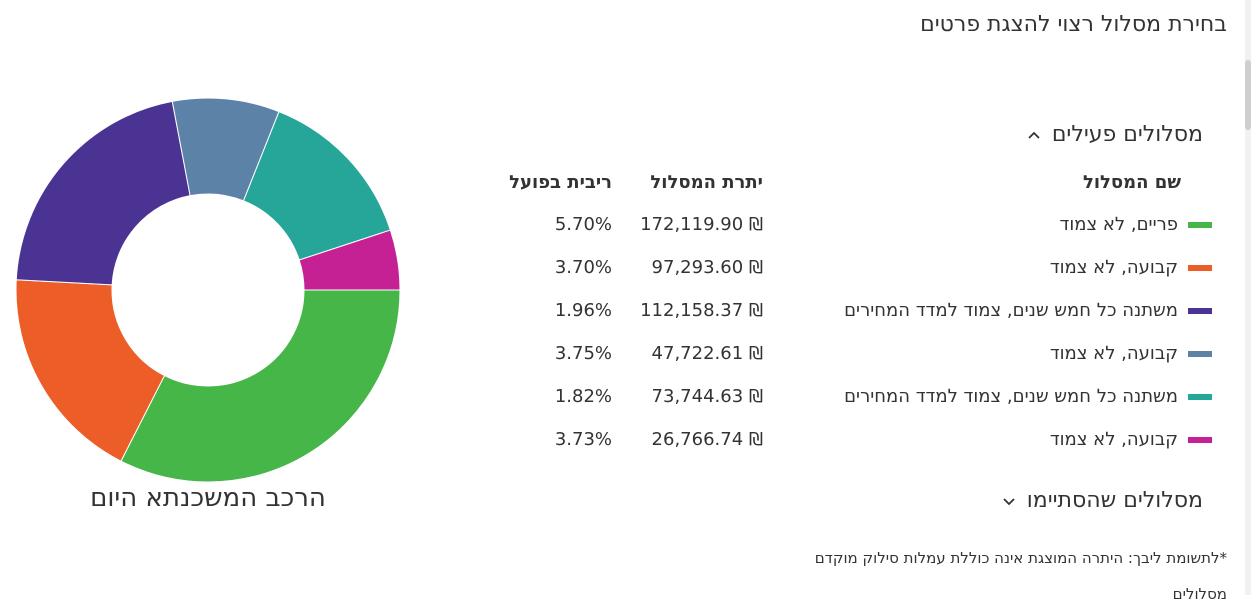 Image resolution: width=1251 pixels, height=612 pixels. Describe the element at coordinates (701, 224) in the screenshot. I see `route-balance: 172,119.90 ₪` at that location.